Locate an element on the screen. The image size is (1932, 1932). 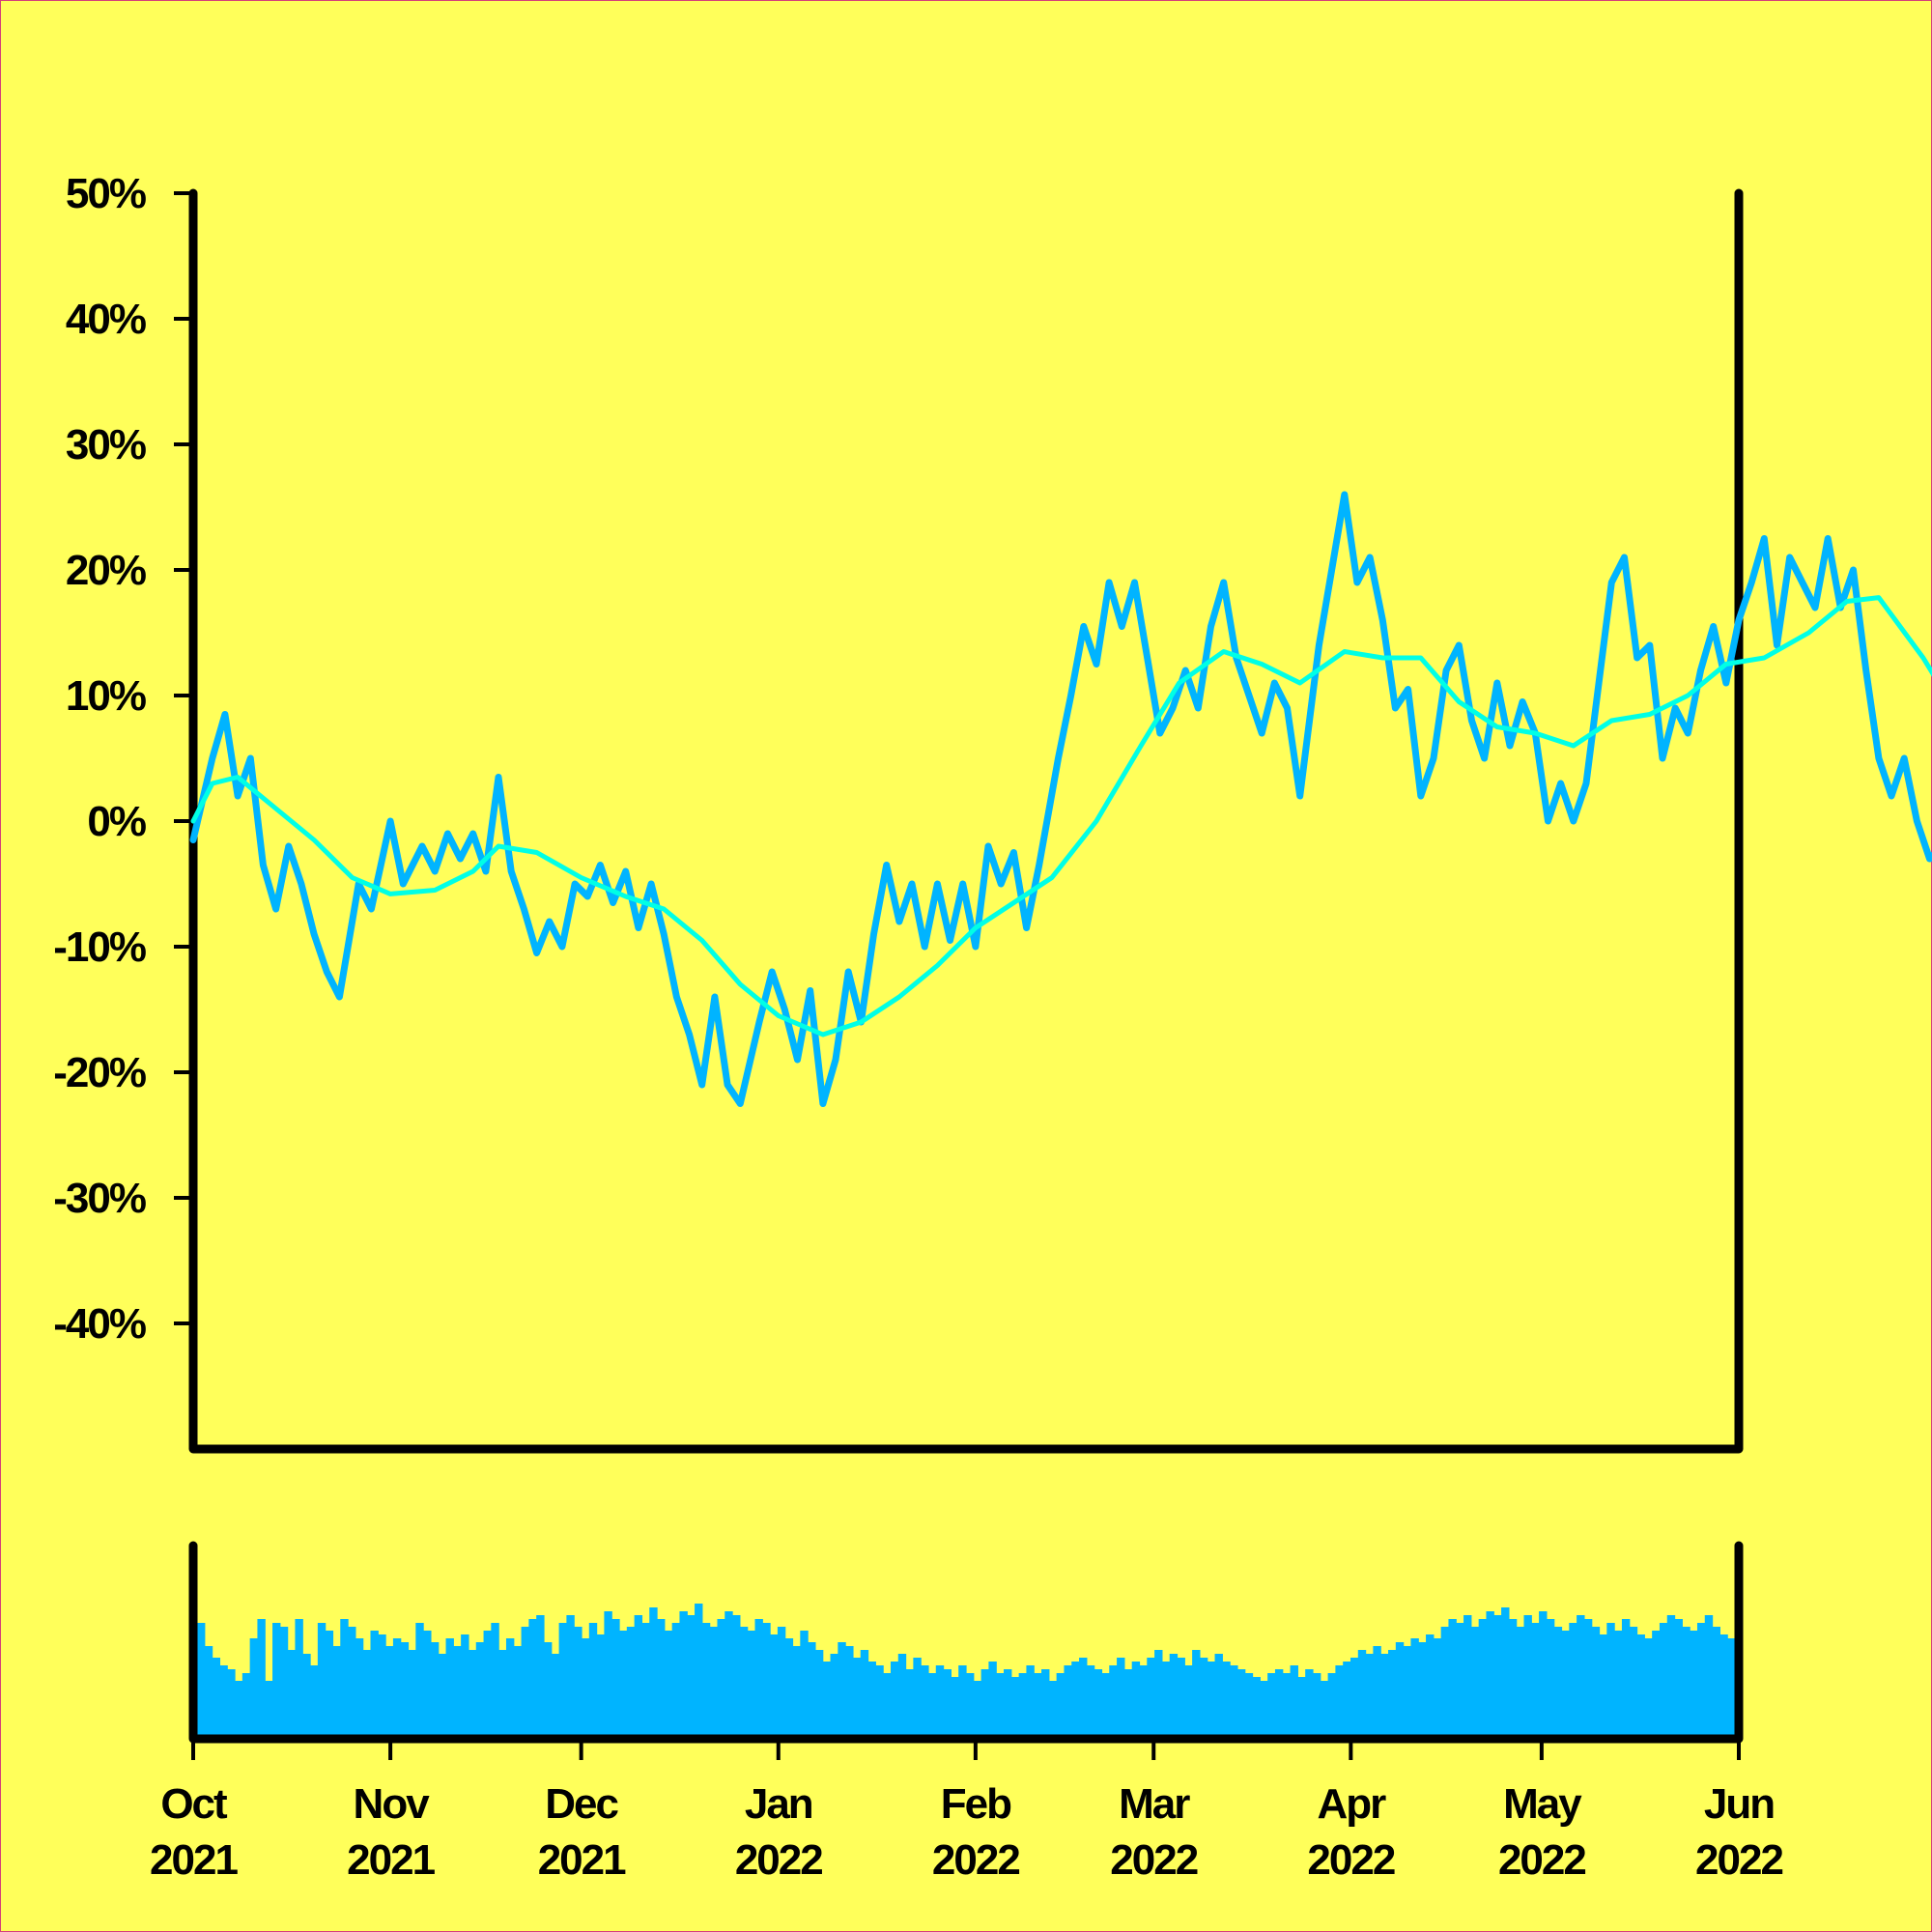
x-tick-label-month: Nov is located at coordinates (392, 1804).